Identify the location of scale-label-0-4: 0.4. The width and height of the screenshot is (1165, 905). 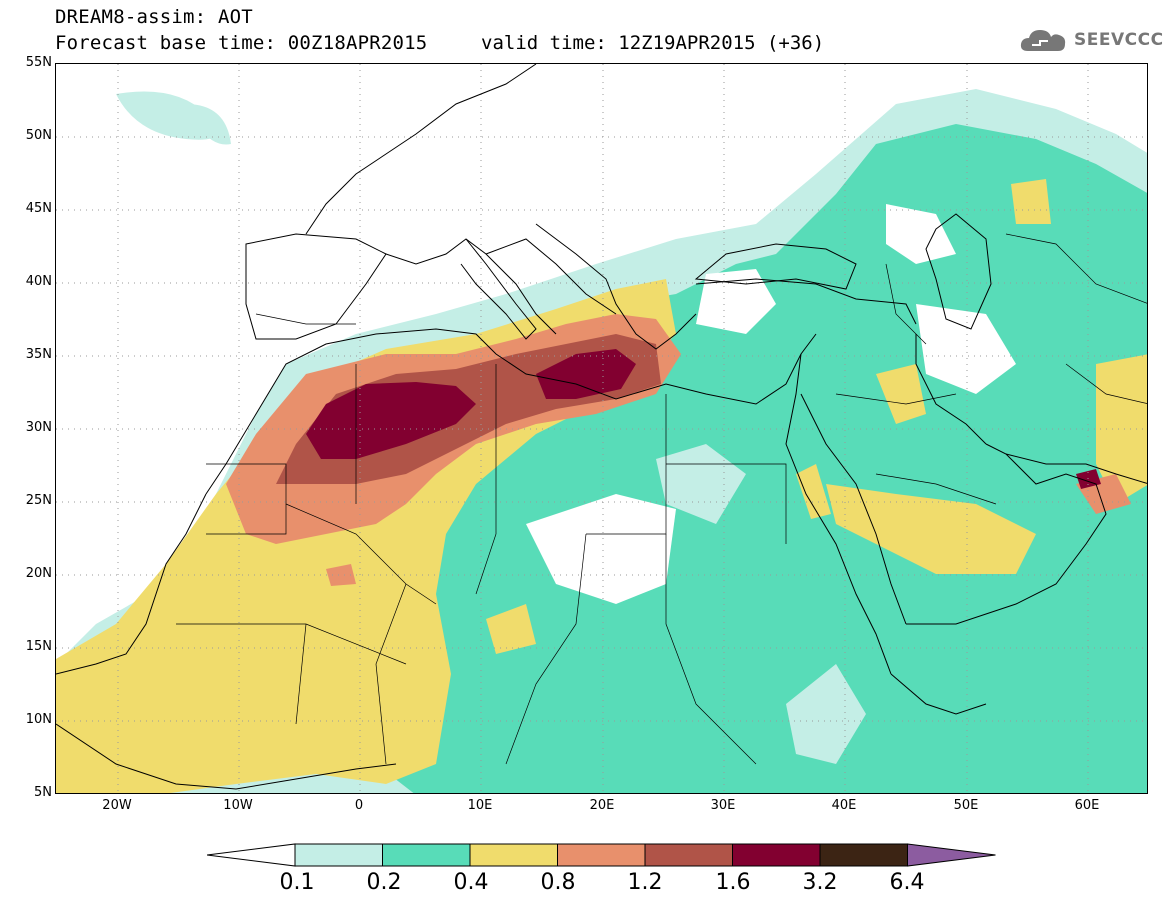
(471, 882).